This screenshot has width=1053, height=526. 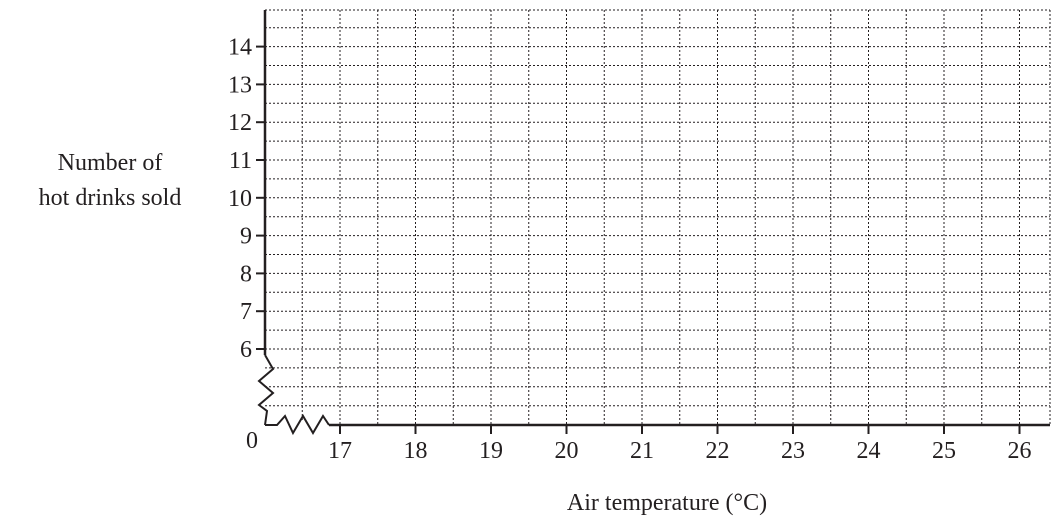 What do you see at coordinates (110, 163) in the screenshot?
I see `y-axis-title-line: Number of` at bounding box center [110, 163].